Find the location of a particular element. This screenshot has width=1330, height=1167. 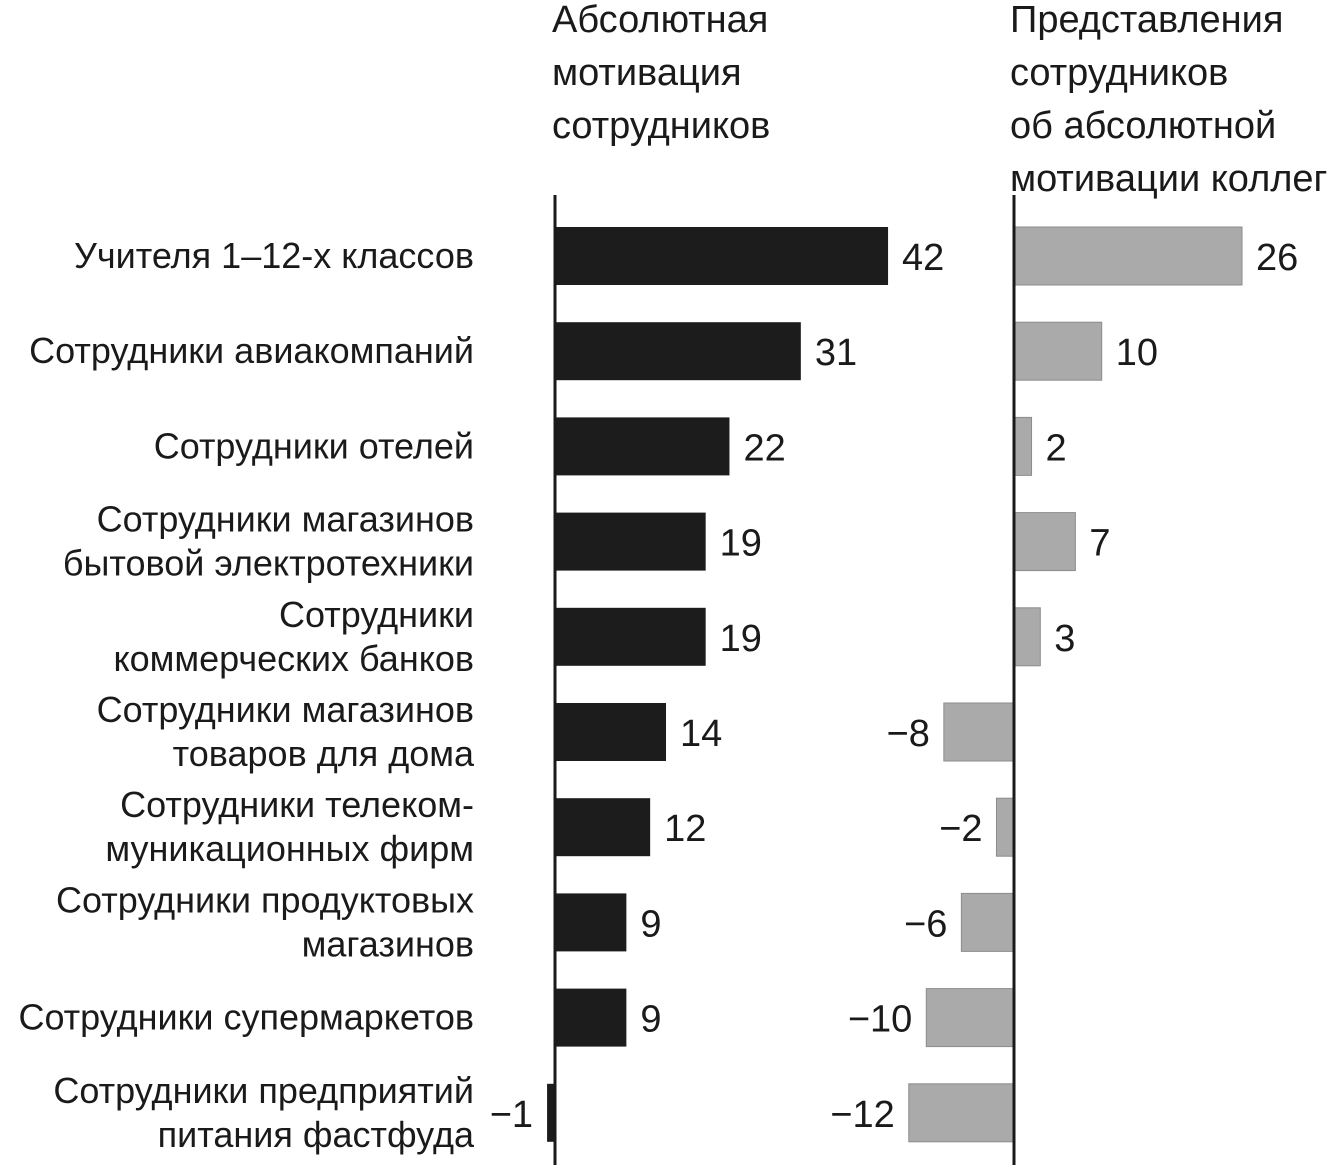

category-label: магазинов is located at coordinates (388, 943).